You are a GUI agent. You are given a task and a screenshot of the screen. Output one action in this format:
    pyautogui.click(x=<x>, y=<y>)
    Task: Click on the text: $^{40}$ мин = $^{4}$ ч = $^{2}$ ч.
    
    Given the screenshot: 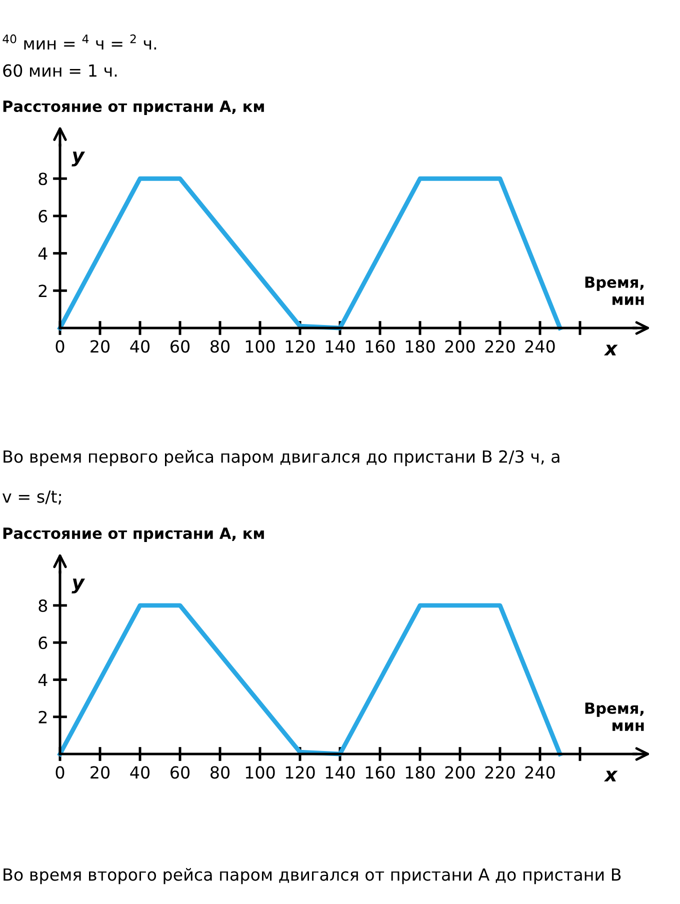 What is the action you would take?
    pyautogui.click(x=79, y=42)
    